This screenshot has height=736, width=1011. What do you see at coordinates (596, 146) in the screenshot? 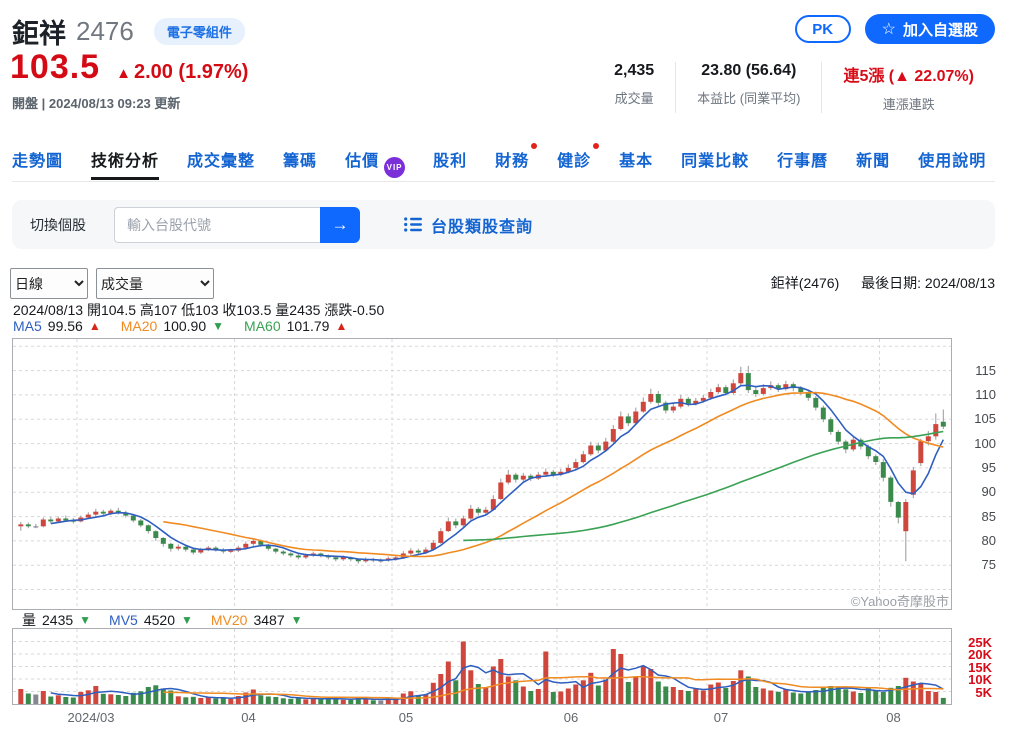
I see `notification-dot` at bounding box center [596, 146].